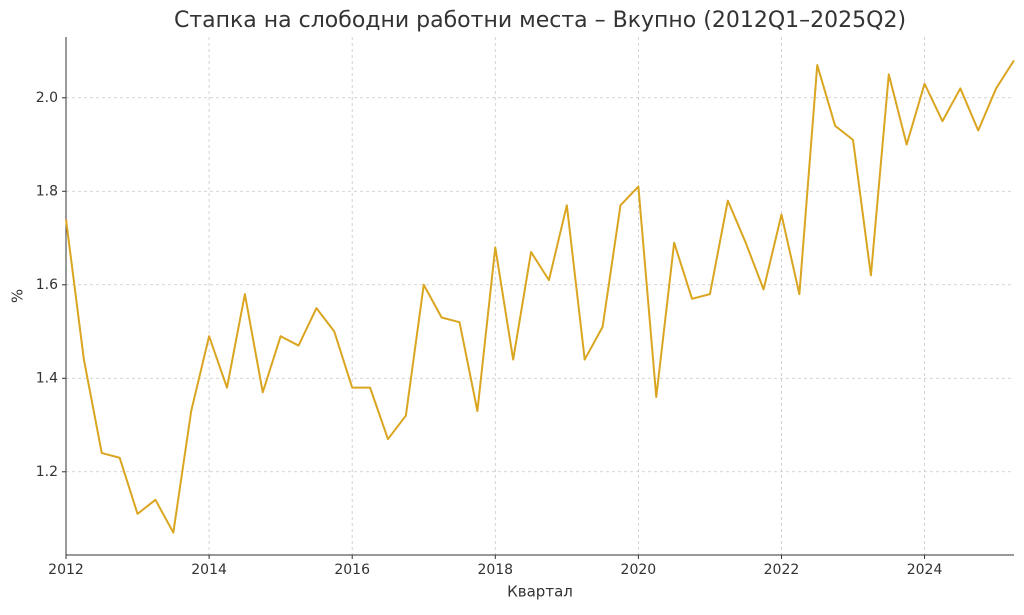  Describe the element at coordinates (66, 570) in the screenshot. I see `x-tick-label: 2012` at that location.